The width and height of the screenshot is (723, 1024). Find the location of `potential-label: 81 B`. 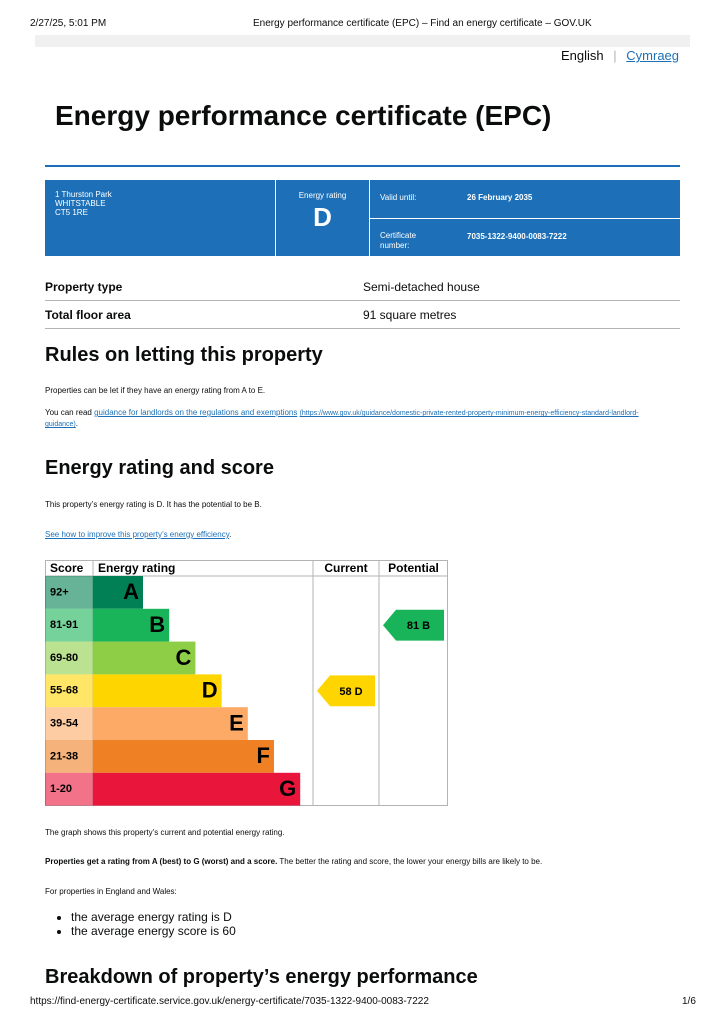

potential-label: 81 B is located at coordinates (418, 626).